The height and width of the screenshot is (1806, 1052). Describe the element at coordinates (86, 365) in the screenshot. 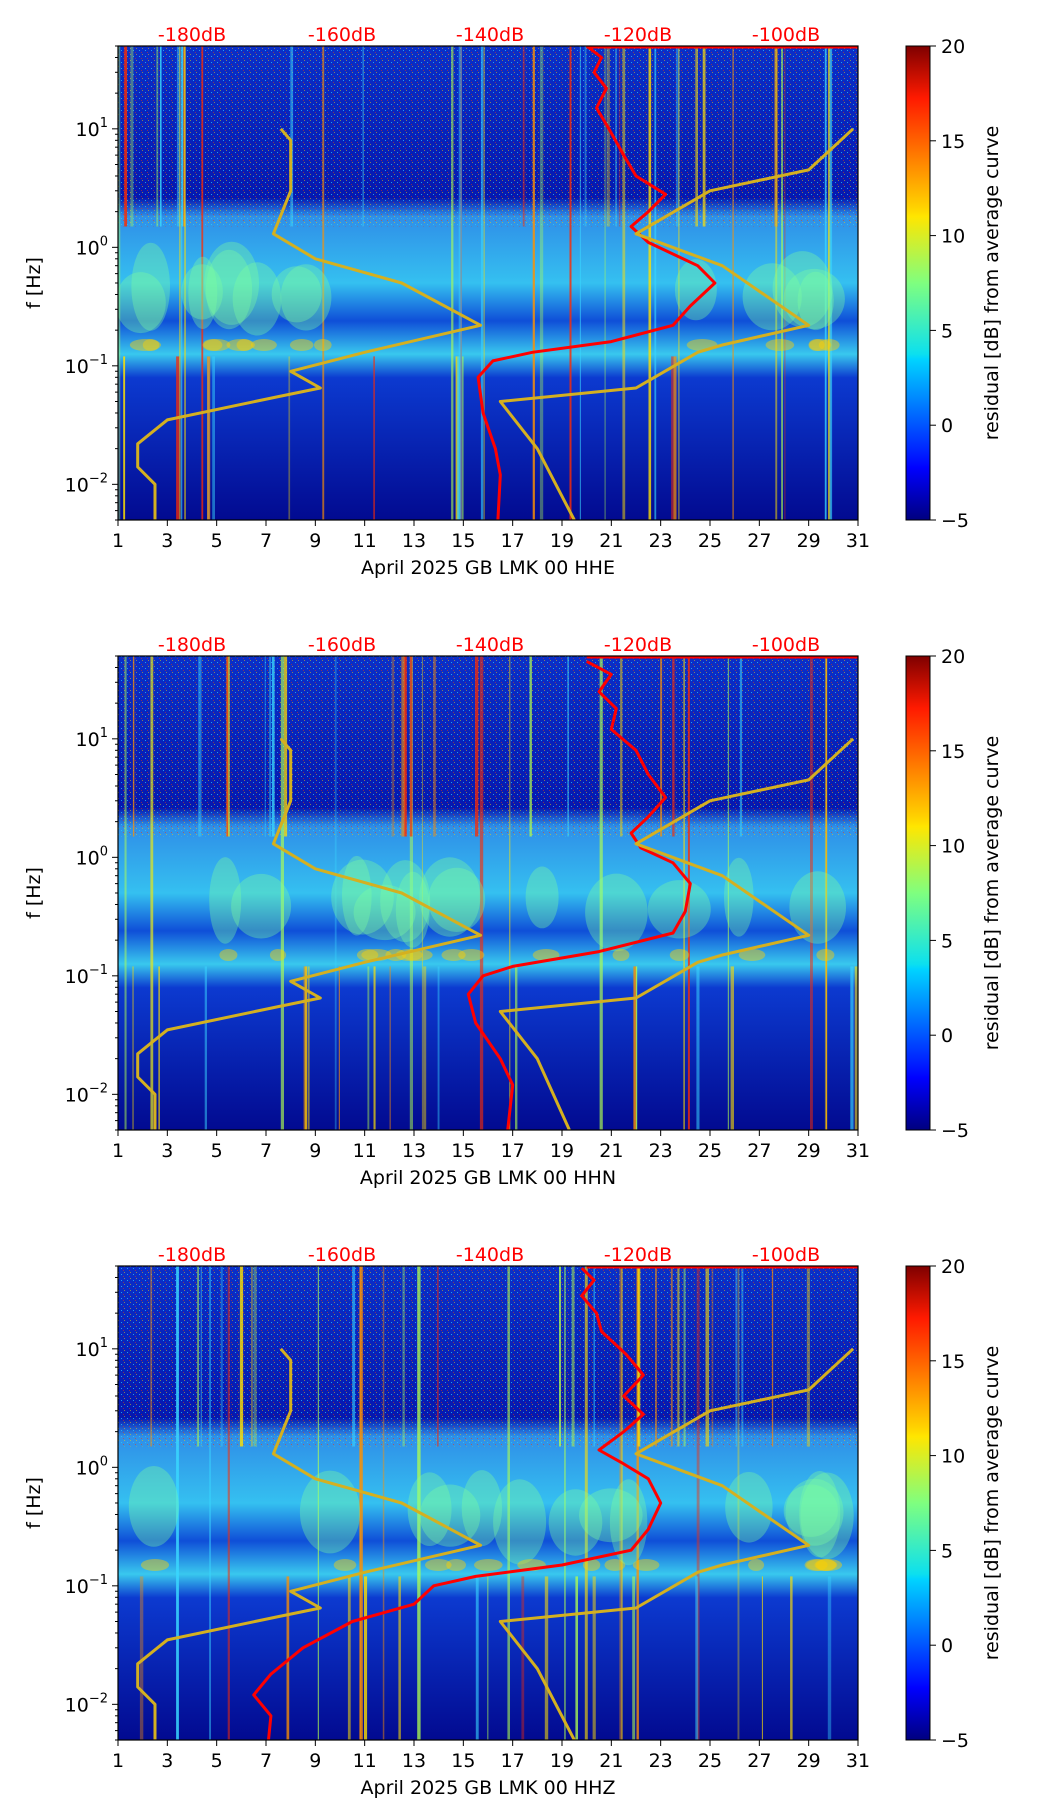

I see `y-tick-label: 10⁻¹` at that location.